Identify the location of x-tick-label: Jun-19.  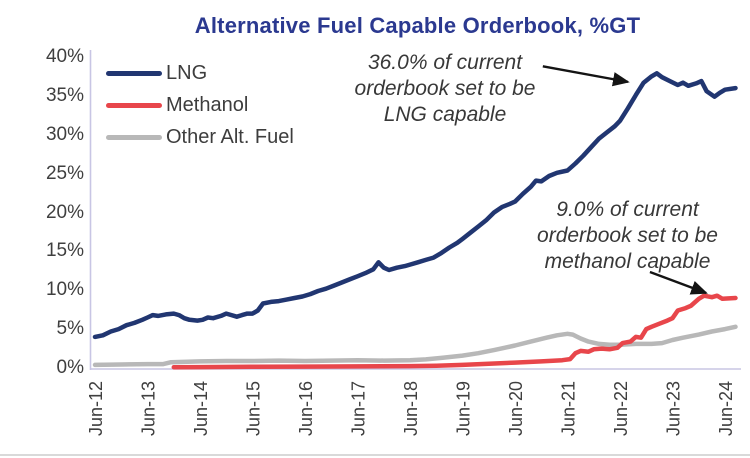
(464, 408).